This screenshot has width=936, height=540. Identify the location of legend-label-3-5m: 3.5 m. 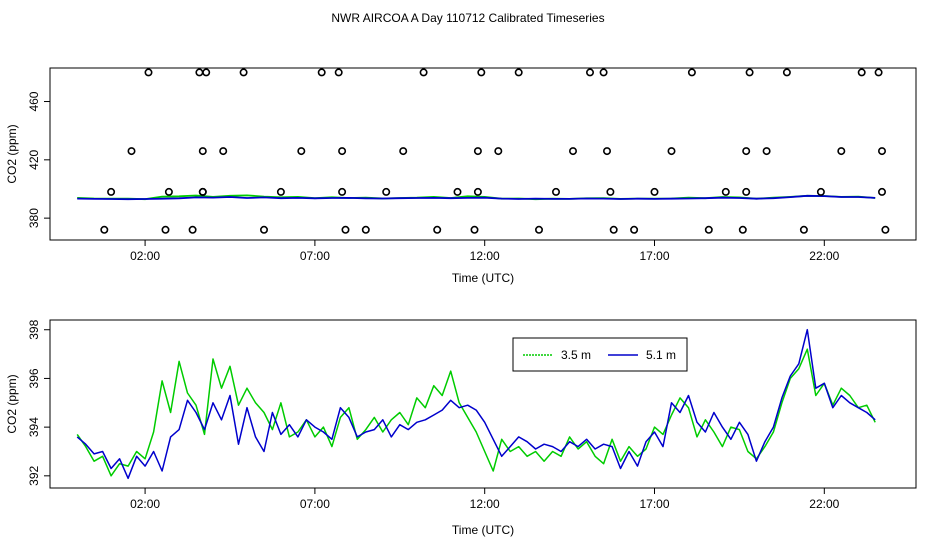
(576, 355).